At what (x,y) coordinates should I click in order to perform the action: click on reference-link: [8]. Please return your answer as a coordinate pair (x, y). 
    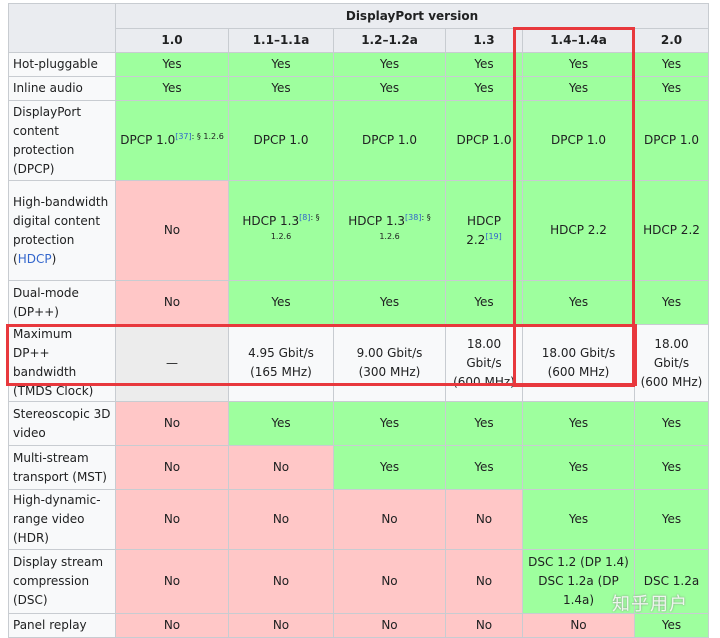
    Looking at the image, I should click on (305, 217).